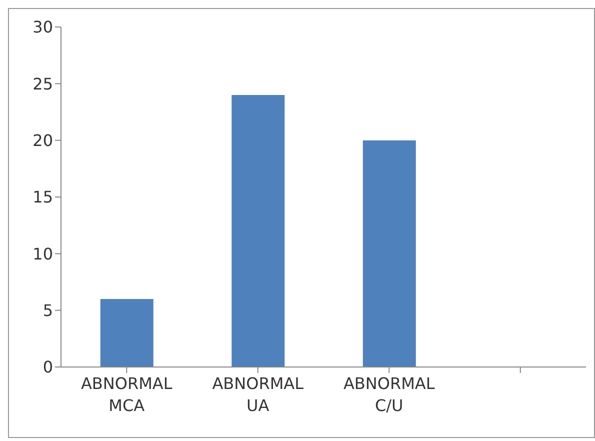  I want to click on y-tick-label: 20, so click(42, 140).